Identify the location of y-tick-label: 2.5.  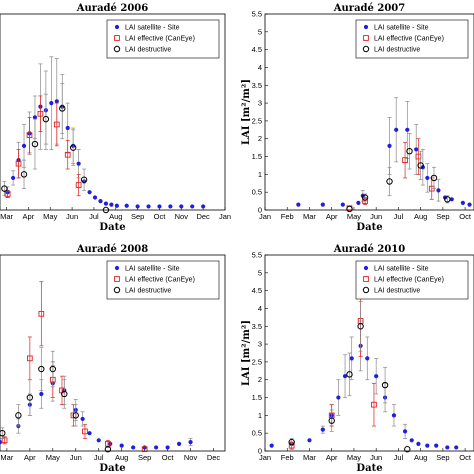
(257, 120).